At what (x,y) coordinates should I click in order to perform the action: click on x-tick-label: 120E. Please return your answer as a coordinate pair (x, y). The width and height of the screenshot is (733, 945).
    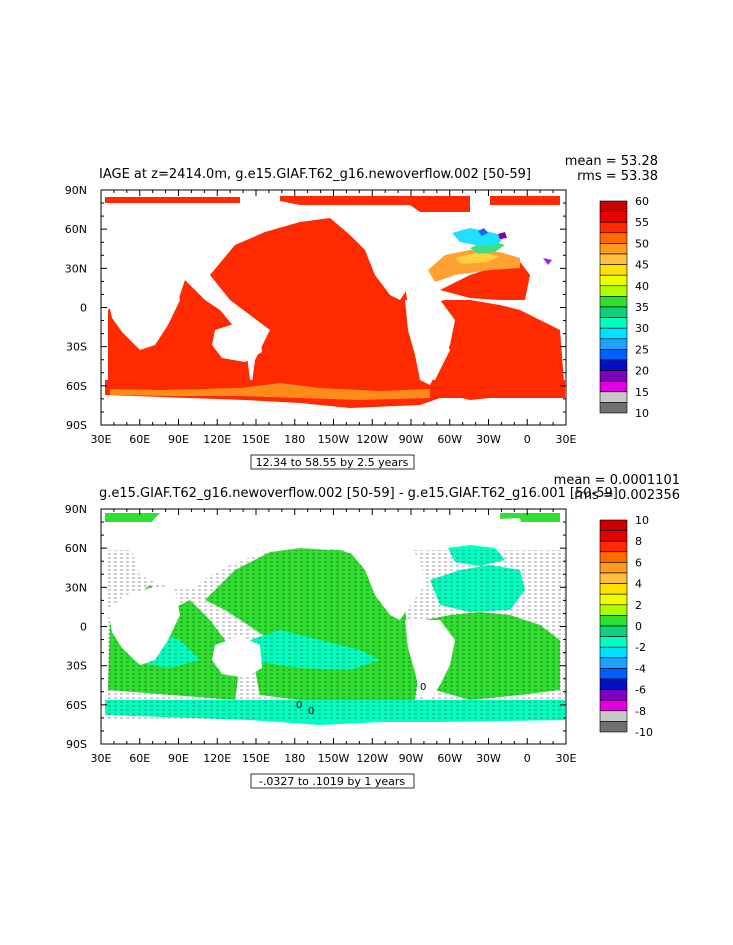
    Looking at the image, I should click on (217, 439).